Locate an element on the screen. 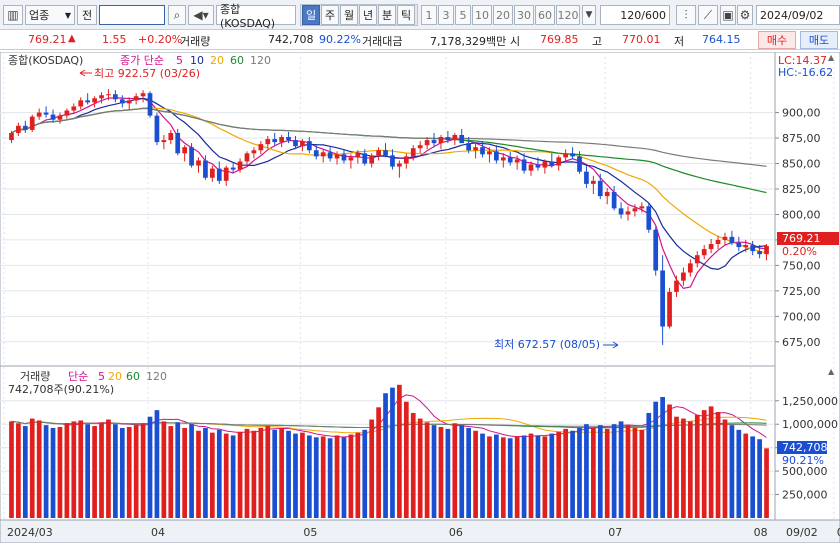 Image resolution: width=840 pixels, height=543 pixels. chart-type-icon: ⫶ is located at coordinates (686, 15).